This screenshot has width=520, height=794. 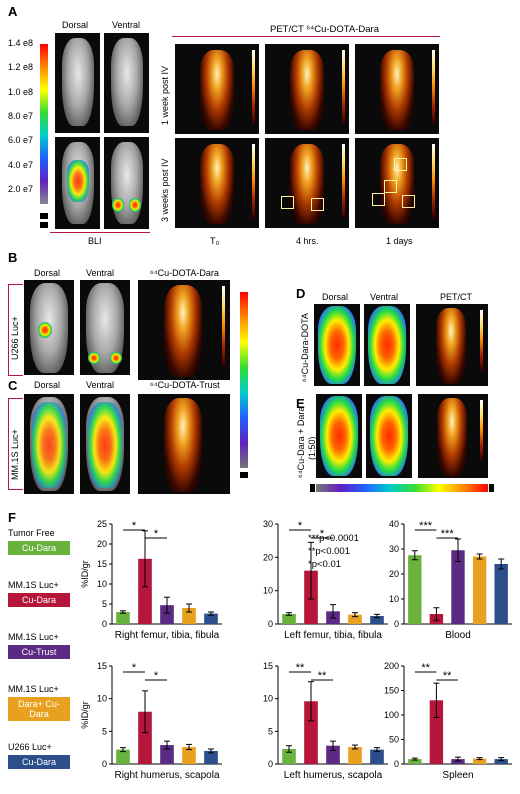 I want to click on bli-underline, so click(x=100, y=232).